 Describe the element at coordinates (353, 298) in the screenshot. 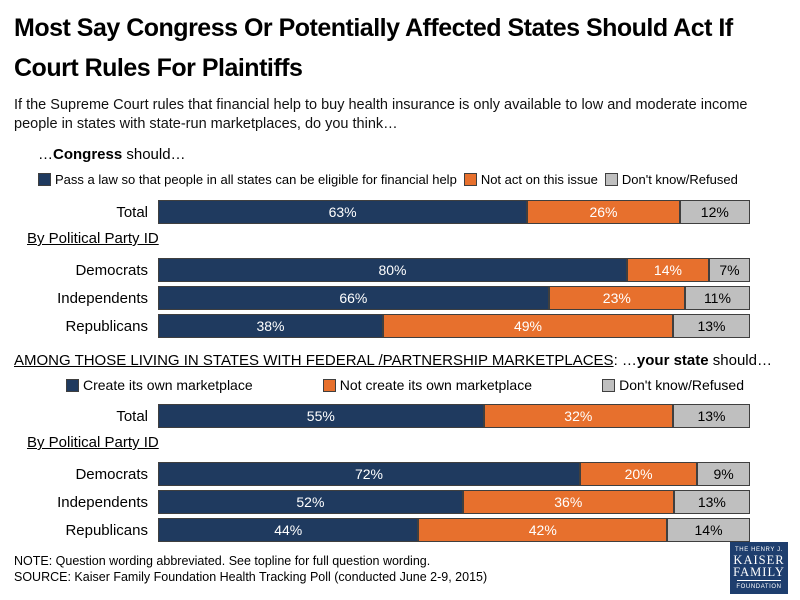

I see `bar-segment: 66%` at that location.